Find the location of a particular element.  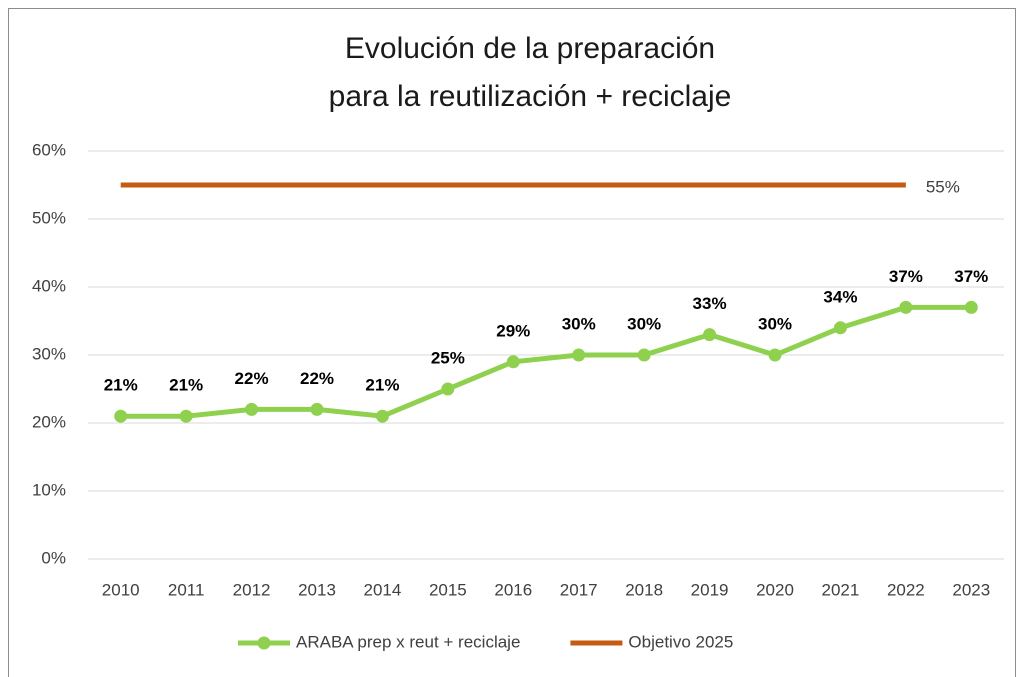

legend-label: ARABA prep x reut + reciclaje is located at coordinates (408, 641).